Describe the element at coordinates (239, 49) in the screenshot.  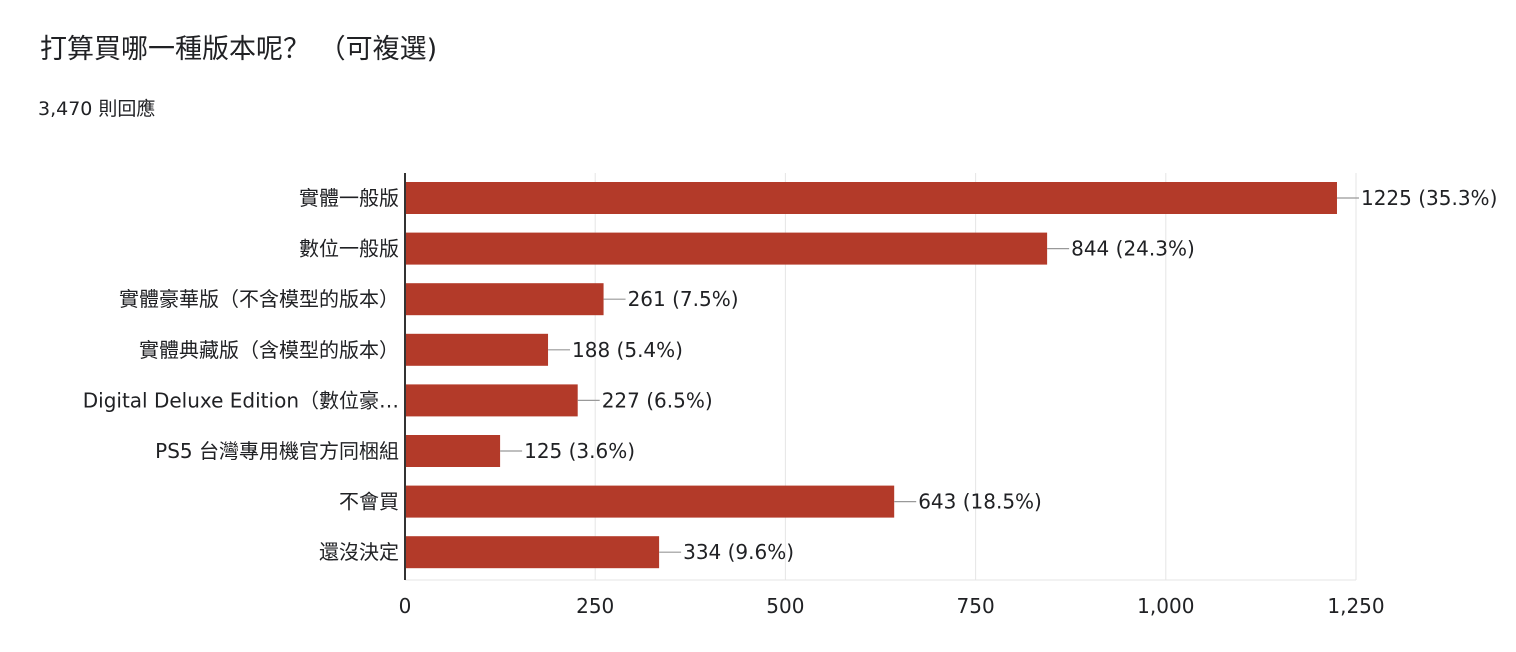
I see `question-title: 打算買哪一種版本呢？ （可複選)` at that location.